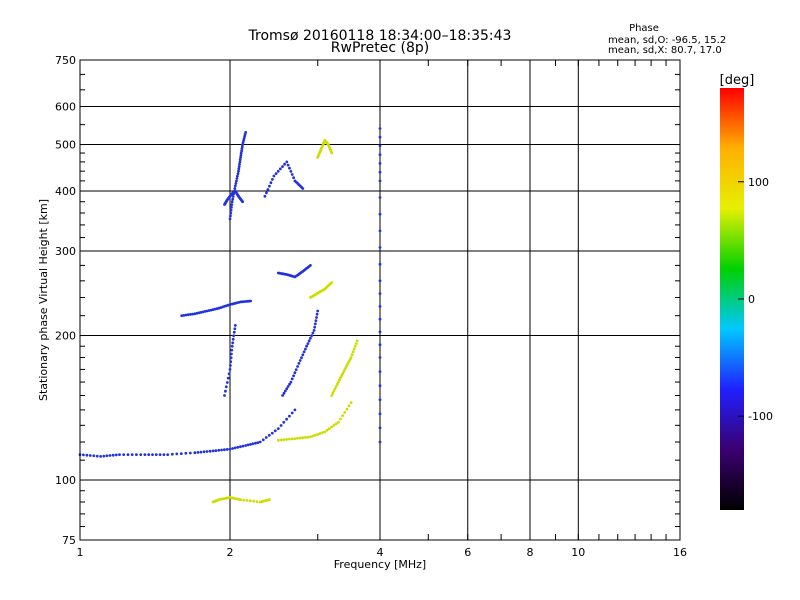  I want to click on y-tick-label: 75, so click(69, 540).